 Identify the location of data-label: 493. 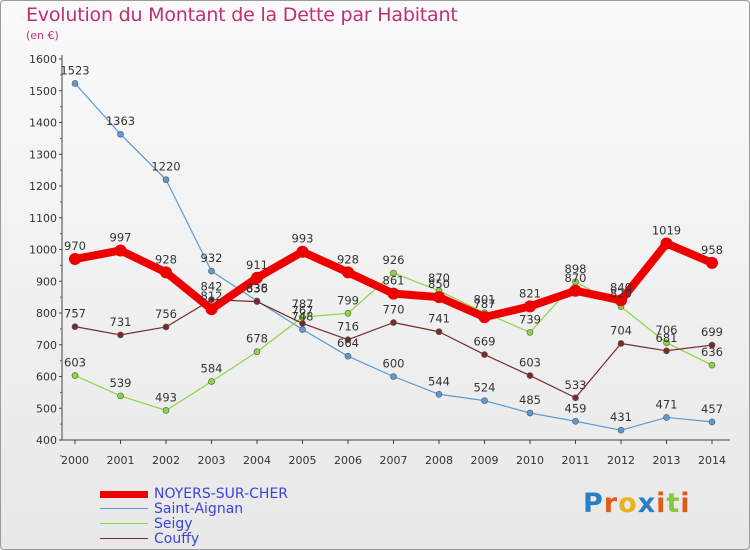
(166, 397).